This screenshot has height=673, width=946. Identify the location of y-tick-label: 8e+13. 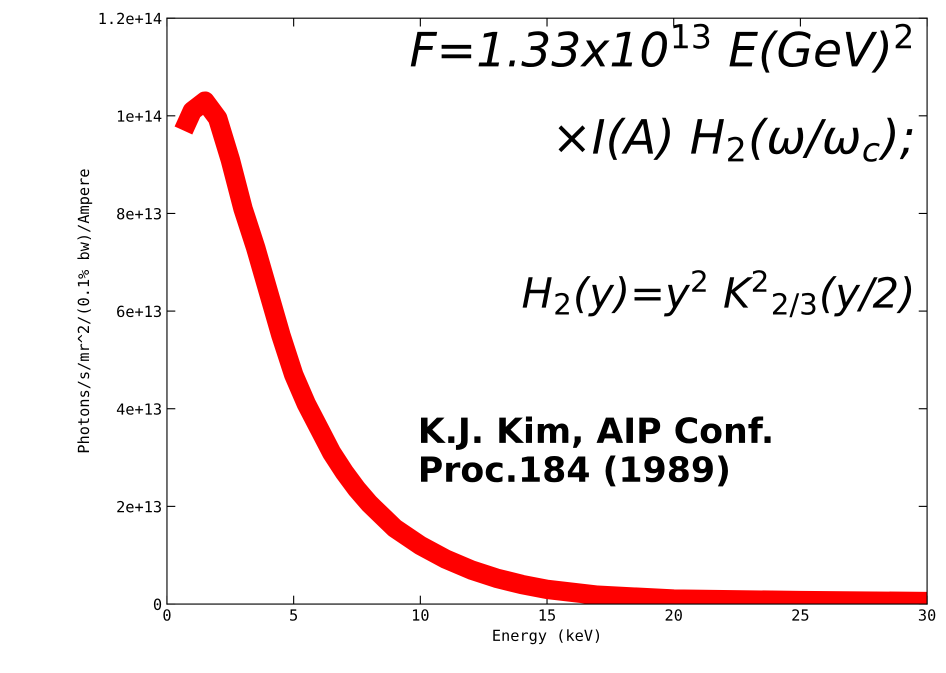
(139, 214).